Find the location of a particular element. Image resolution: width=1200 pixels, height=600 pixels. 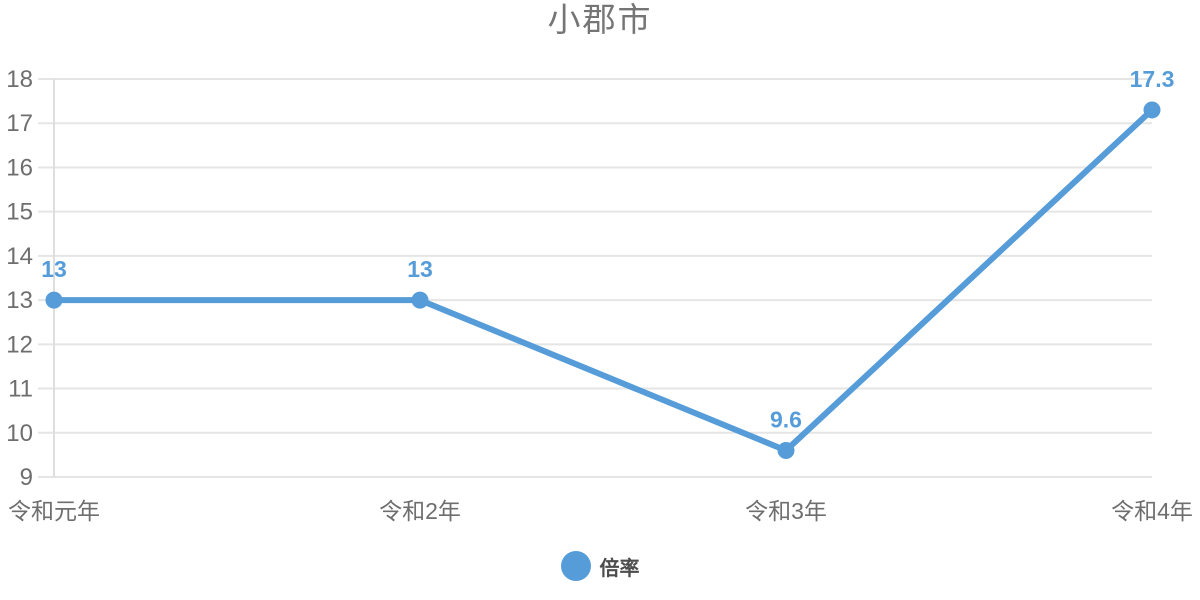

legend-label: 倍率 is located at coordinates (619, 568).